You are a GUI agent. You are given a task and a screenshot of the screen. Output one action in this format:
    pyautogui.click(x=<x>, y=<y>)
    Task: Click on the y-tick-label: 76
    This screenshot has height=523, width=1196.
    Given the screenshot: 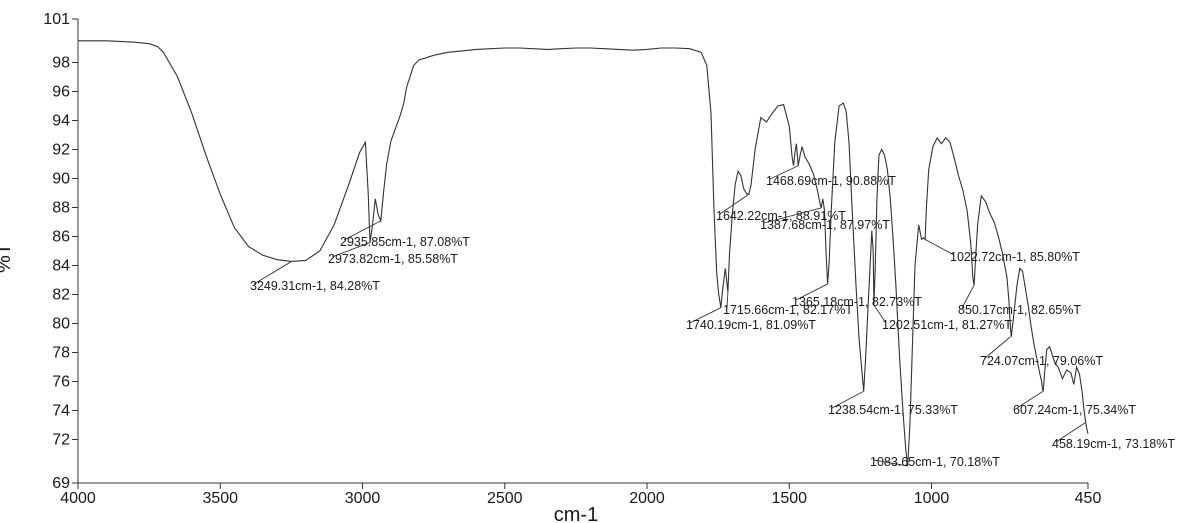 What is the action you would take?
    pyautogui.click(x=61, y=382)
    